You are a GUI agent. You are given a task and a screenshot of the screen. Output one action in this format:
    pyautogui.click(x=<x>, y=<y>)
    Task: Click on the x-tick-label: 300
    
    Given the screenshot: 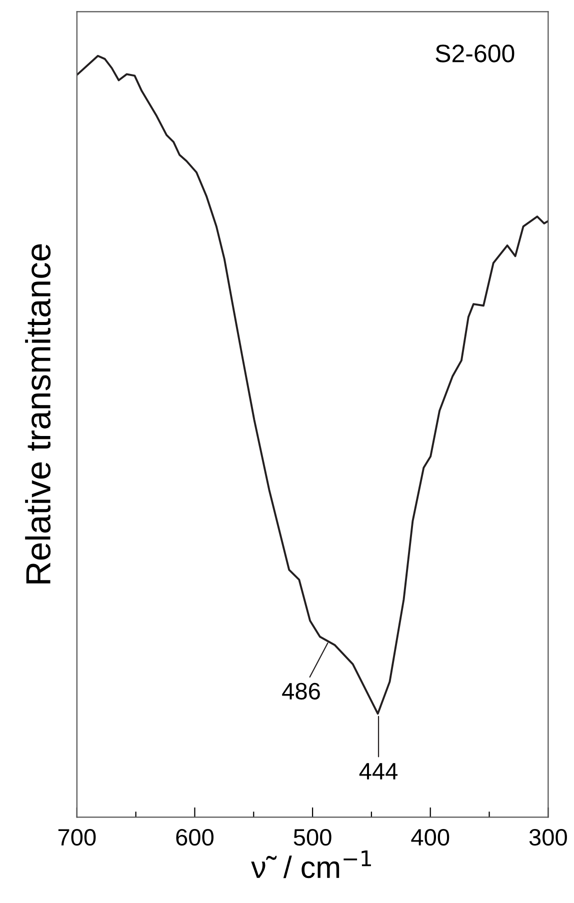 What is the action you would take?
    pyautogui.click(x=548, y=837)
    